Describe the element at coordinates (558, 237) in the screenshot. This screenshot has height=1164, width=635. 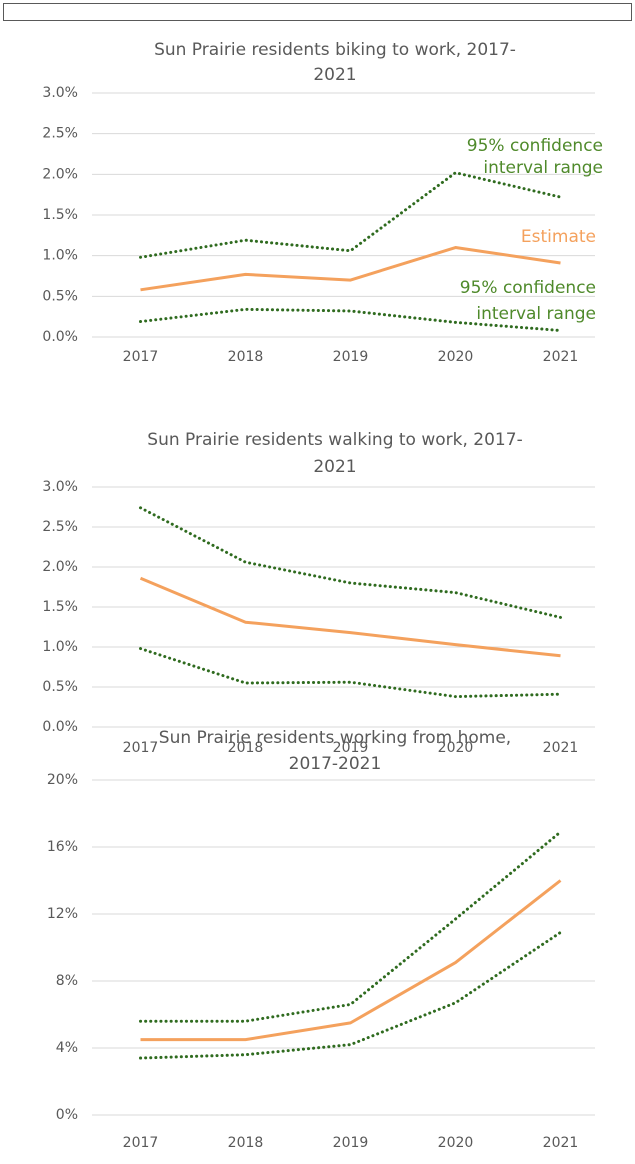
I see `annotation: Estimate` at that location.